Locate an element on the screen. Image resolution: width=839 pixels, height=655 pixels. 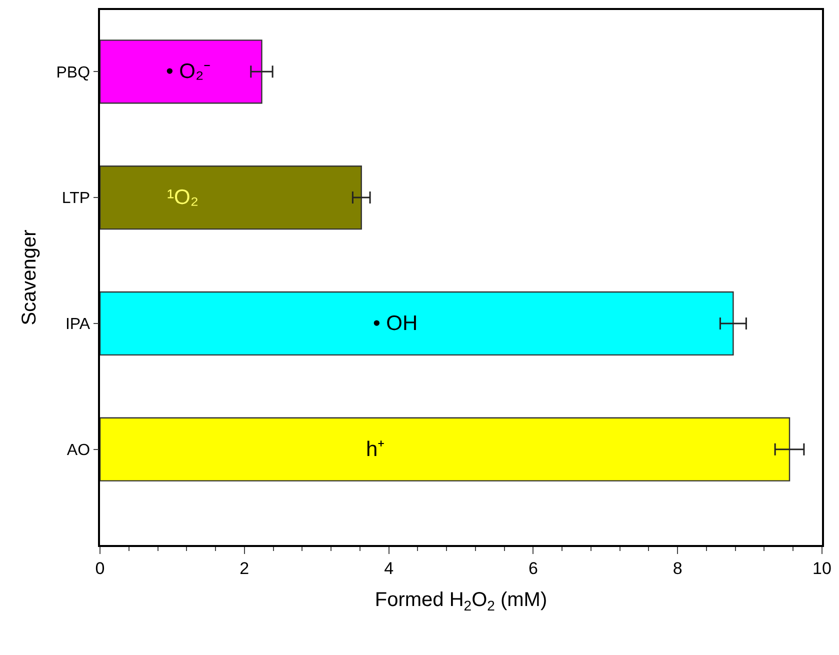
annotation: h⁺ is located at coordinates (375, 449).